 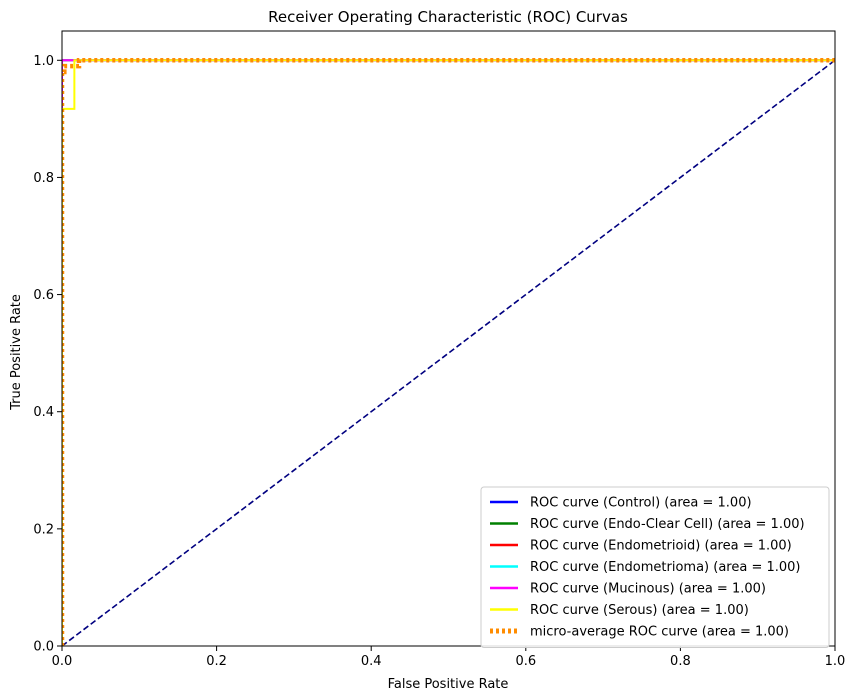 I want to click on x-tick-label: 1.0, so click(x=835, y=661).